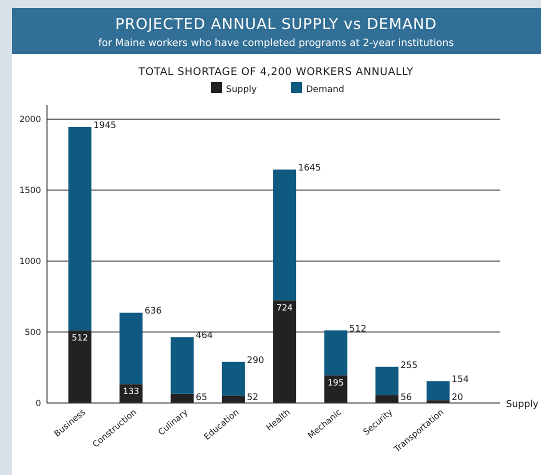 Image resolution: width=541 pixels, height=475 pixels. Describe the element at coordinates (284, 308) in the screenshot. I see `data-label: 724` at that location.